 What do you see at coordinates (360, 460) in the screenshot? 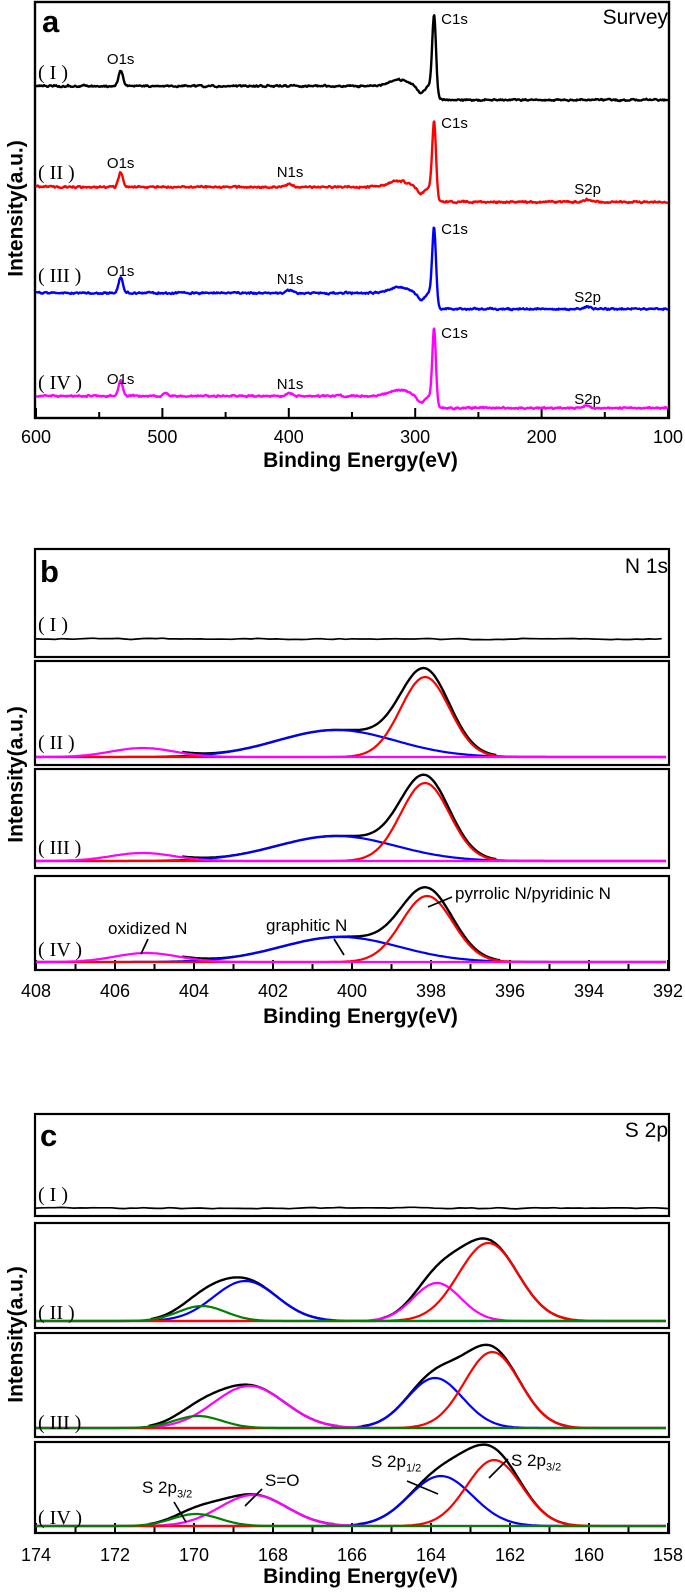
I see `panel-a-x-axis-title: Binding Energy(eV)` at bounding box center [360, 460].